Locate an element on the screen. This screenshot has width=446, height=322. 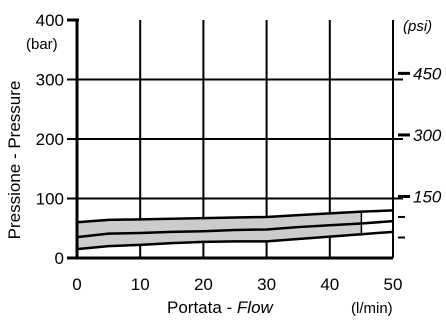
y-tick-label-300: 300 is located at coordinates (50, 80).